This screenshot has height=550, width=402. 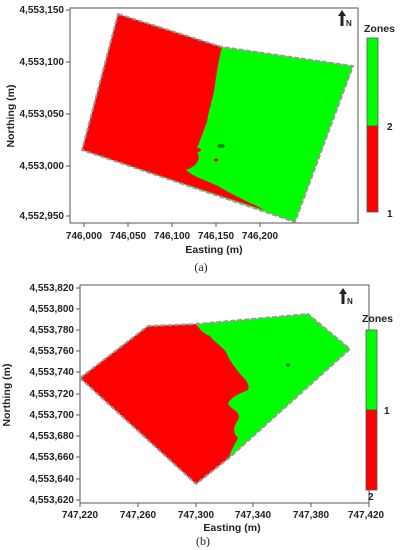 What do you see at coordinates (213, 250) in the screenshot?
I see `x-axis-title-a: Easting (m)` at bounding box center [213, 250].